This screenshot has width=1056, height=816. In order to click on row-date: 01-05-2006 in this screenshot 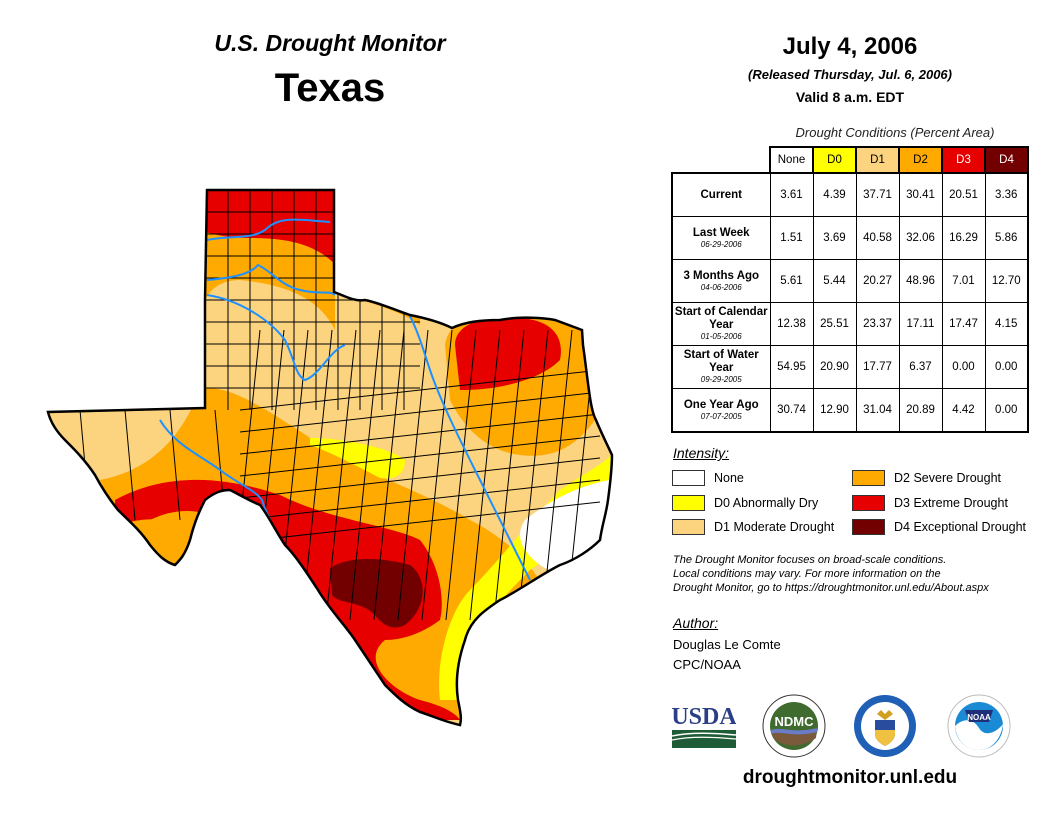, I will do `click(721, 336)`.